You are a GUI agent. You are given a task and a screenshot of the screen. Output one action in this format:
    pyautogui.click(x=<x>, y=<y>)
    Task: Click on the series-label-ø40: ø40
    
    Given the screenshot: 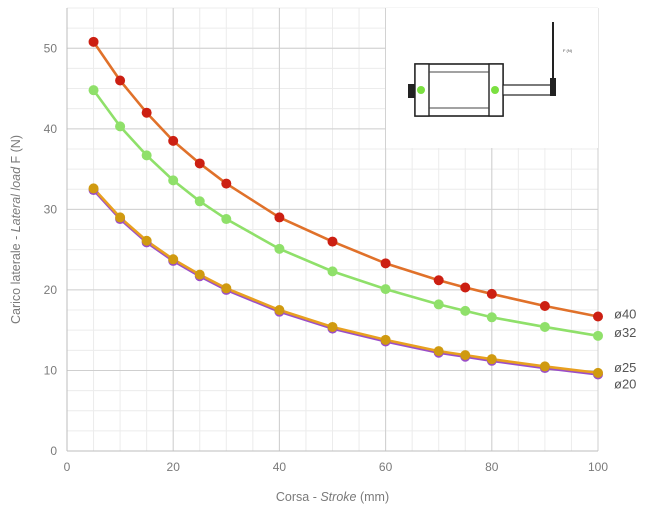 What is the action you would take?
    pyautogui.click(x=625, y=313)
    